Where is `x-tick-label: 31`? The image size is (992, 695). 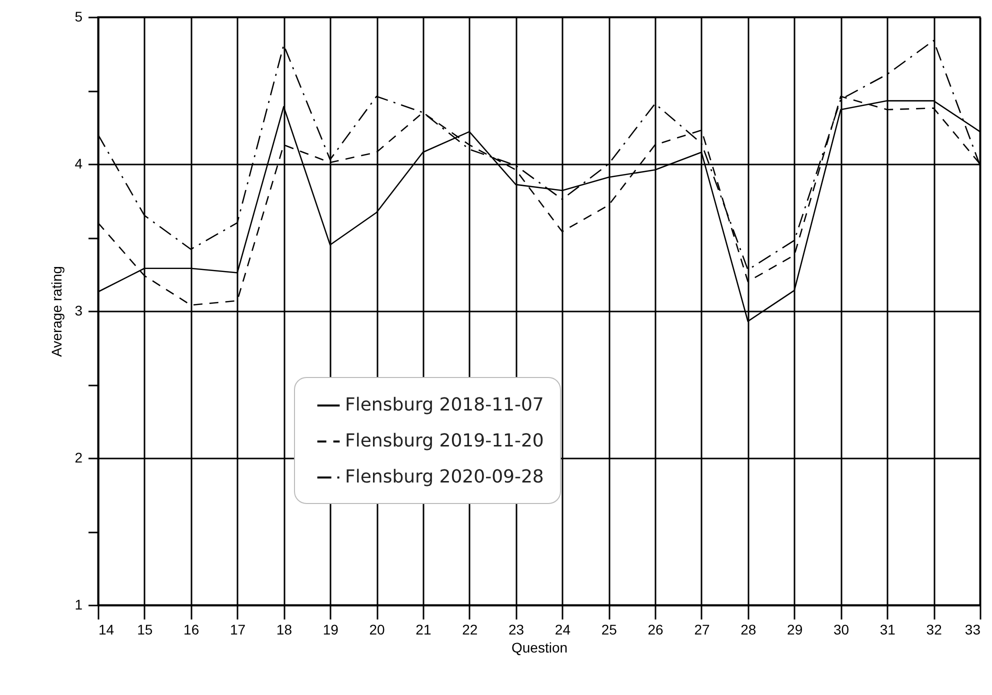 x-tick-label: 31 is located at coordinates (888, 630).